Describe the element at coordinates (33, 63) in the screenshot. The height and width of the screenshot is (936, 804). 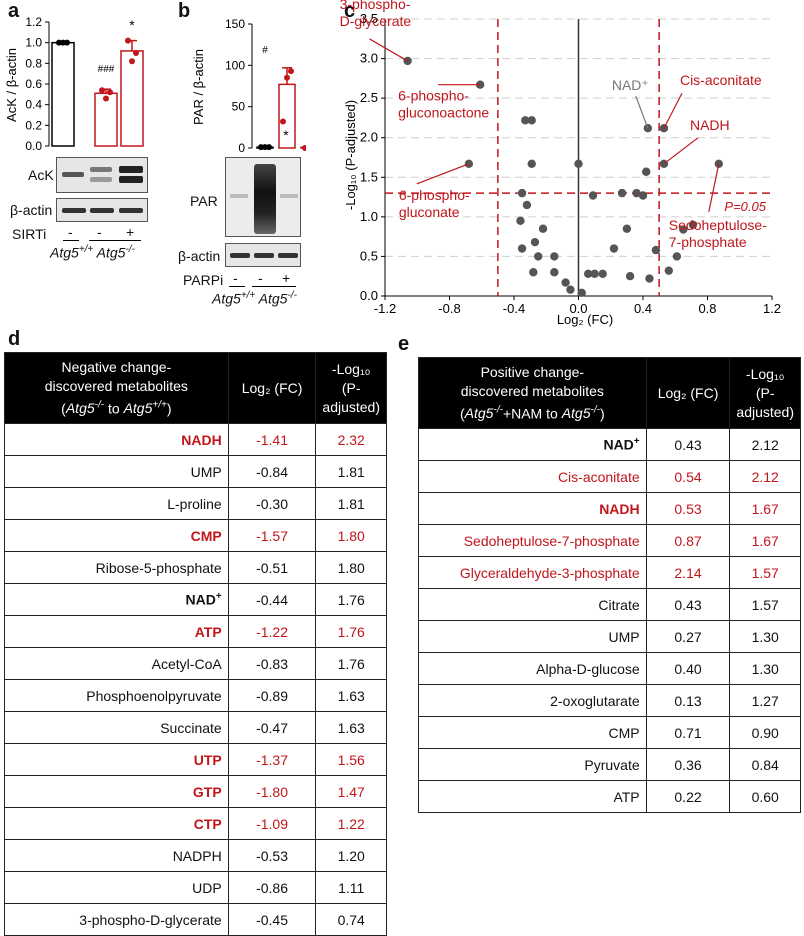
I see `panel-a-ytick-label: 0.8` at that location.